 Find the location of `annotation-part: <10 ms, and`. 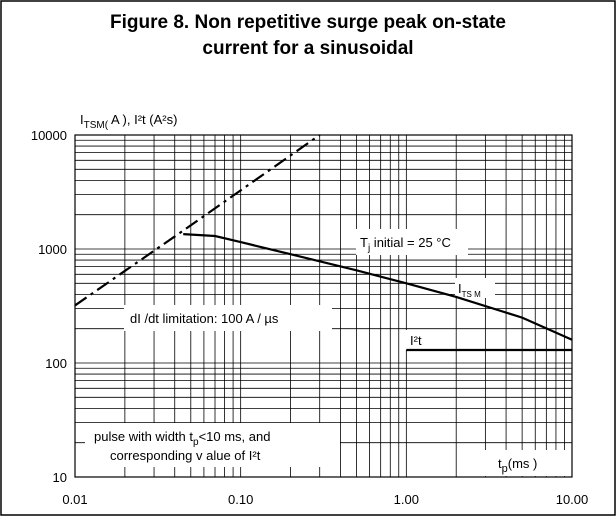

annotation-part: <10 ms, and is located at coordinates (235, 436).